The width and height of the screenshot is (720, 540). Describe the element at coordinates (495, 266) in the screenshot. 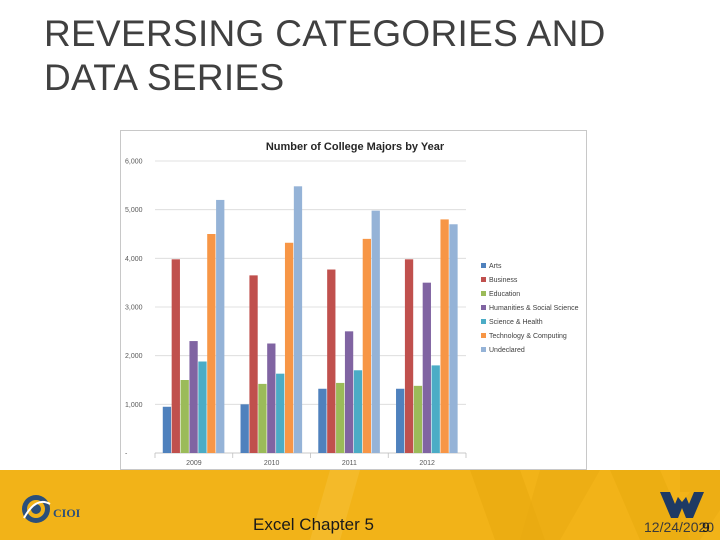

I see `legend-label: Arts` at that location.